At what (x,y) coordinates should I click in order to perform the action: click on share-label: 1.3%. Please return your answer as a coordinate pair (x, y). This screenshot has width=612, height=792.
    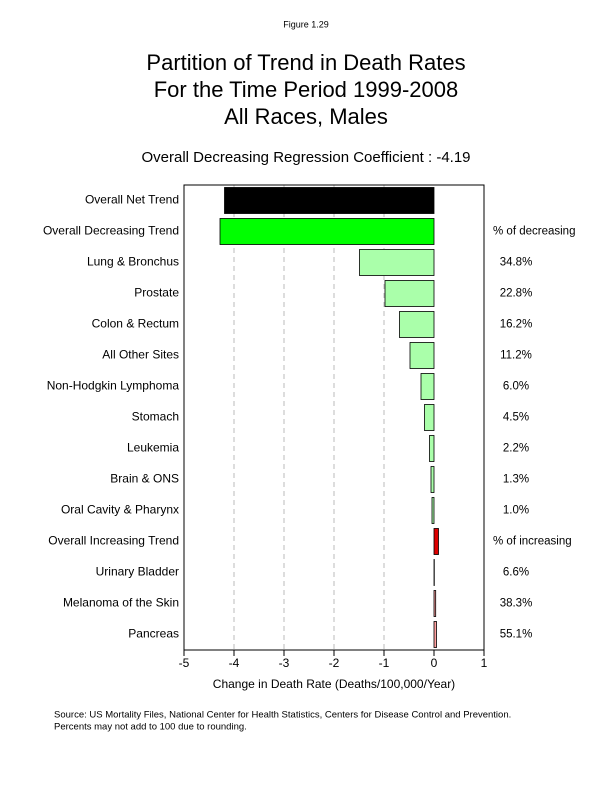
    Looking at the image, I should click on (516, 480).